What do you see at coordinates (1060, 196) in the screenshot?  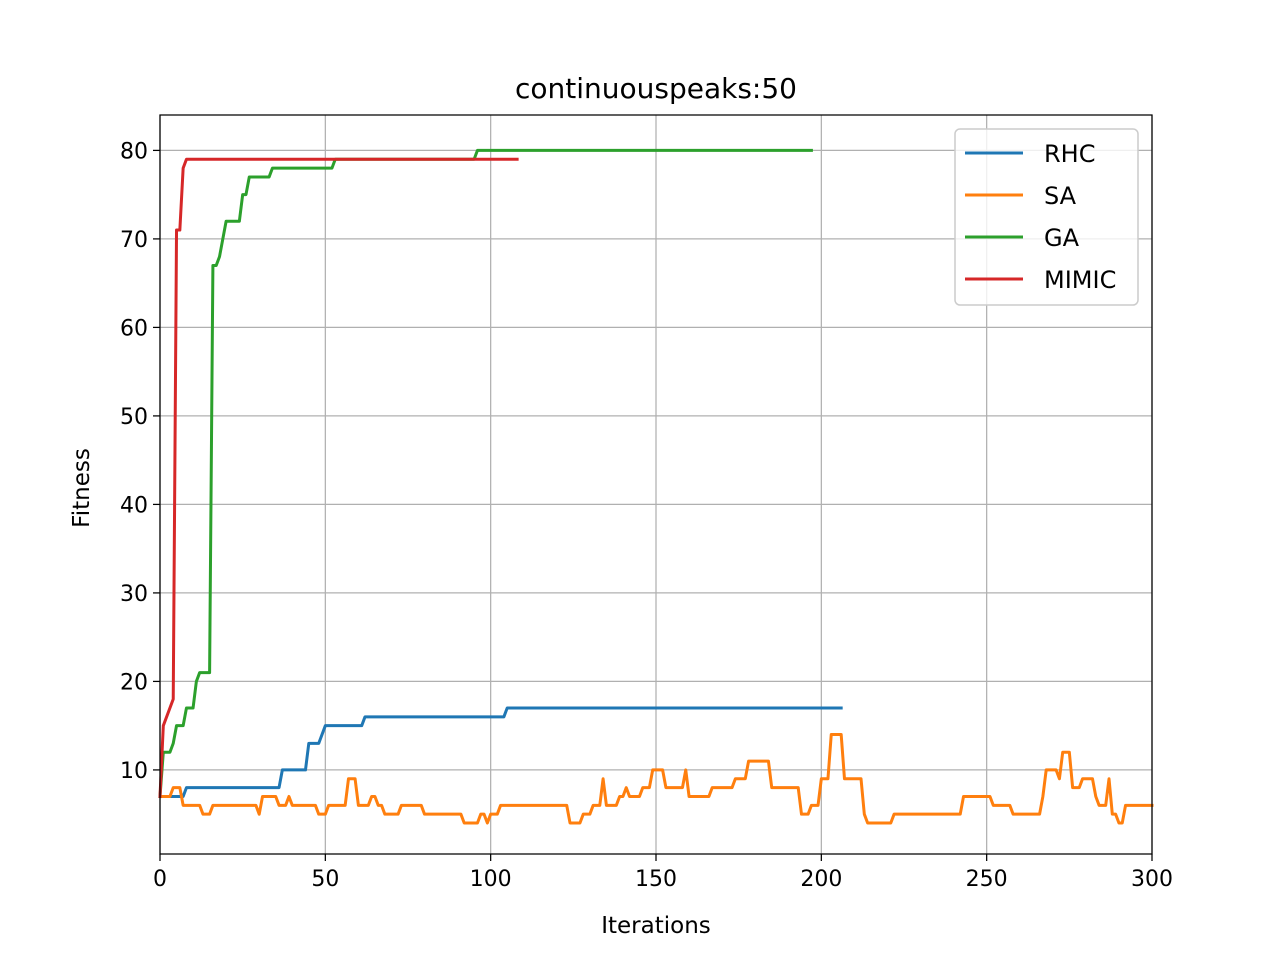 I see `legend-label-sa: SA` at bounding box center [1060, 196].